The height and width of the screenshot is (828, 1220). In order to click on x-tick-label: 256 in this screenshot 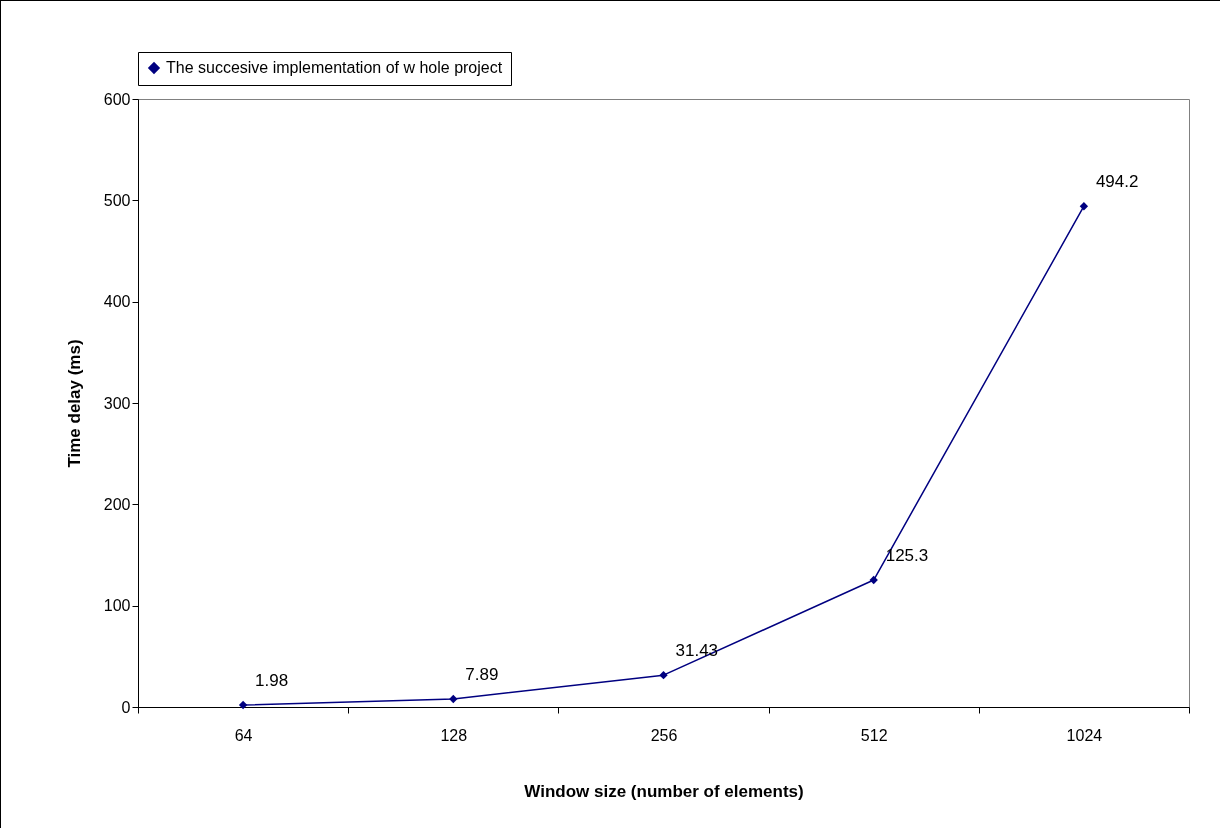, I will do `click(664, 735)`.